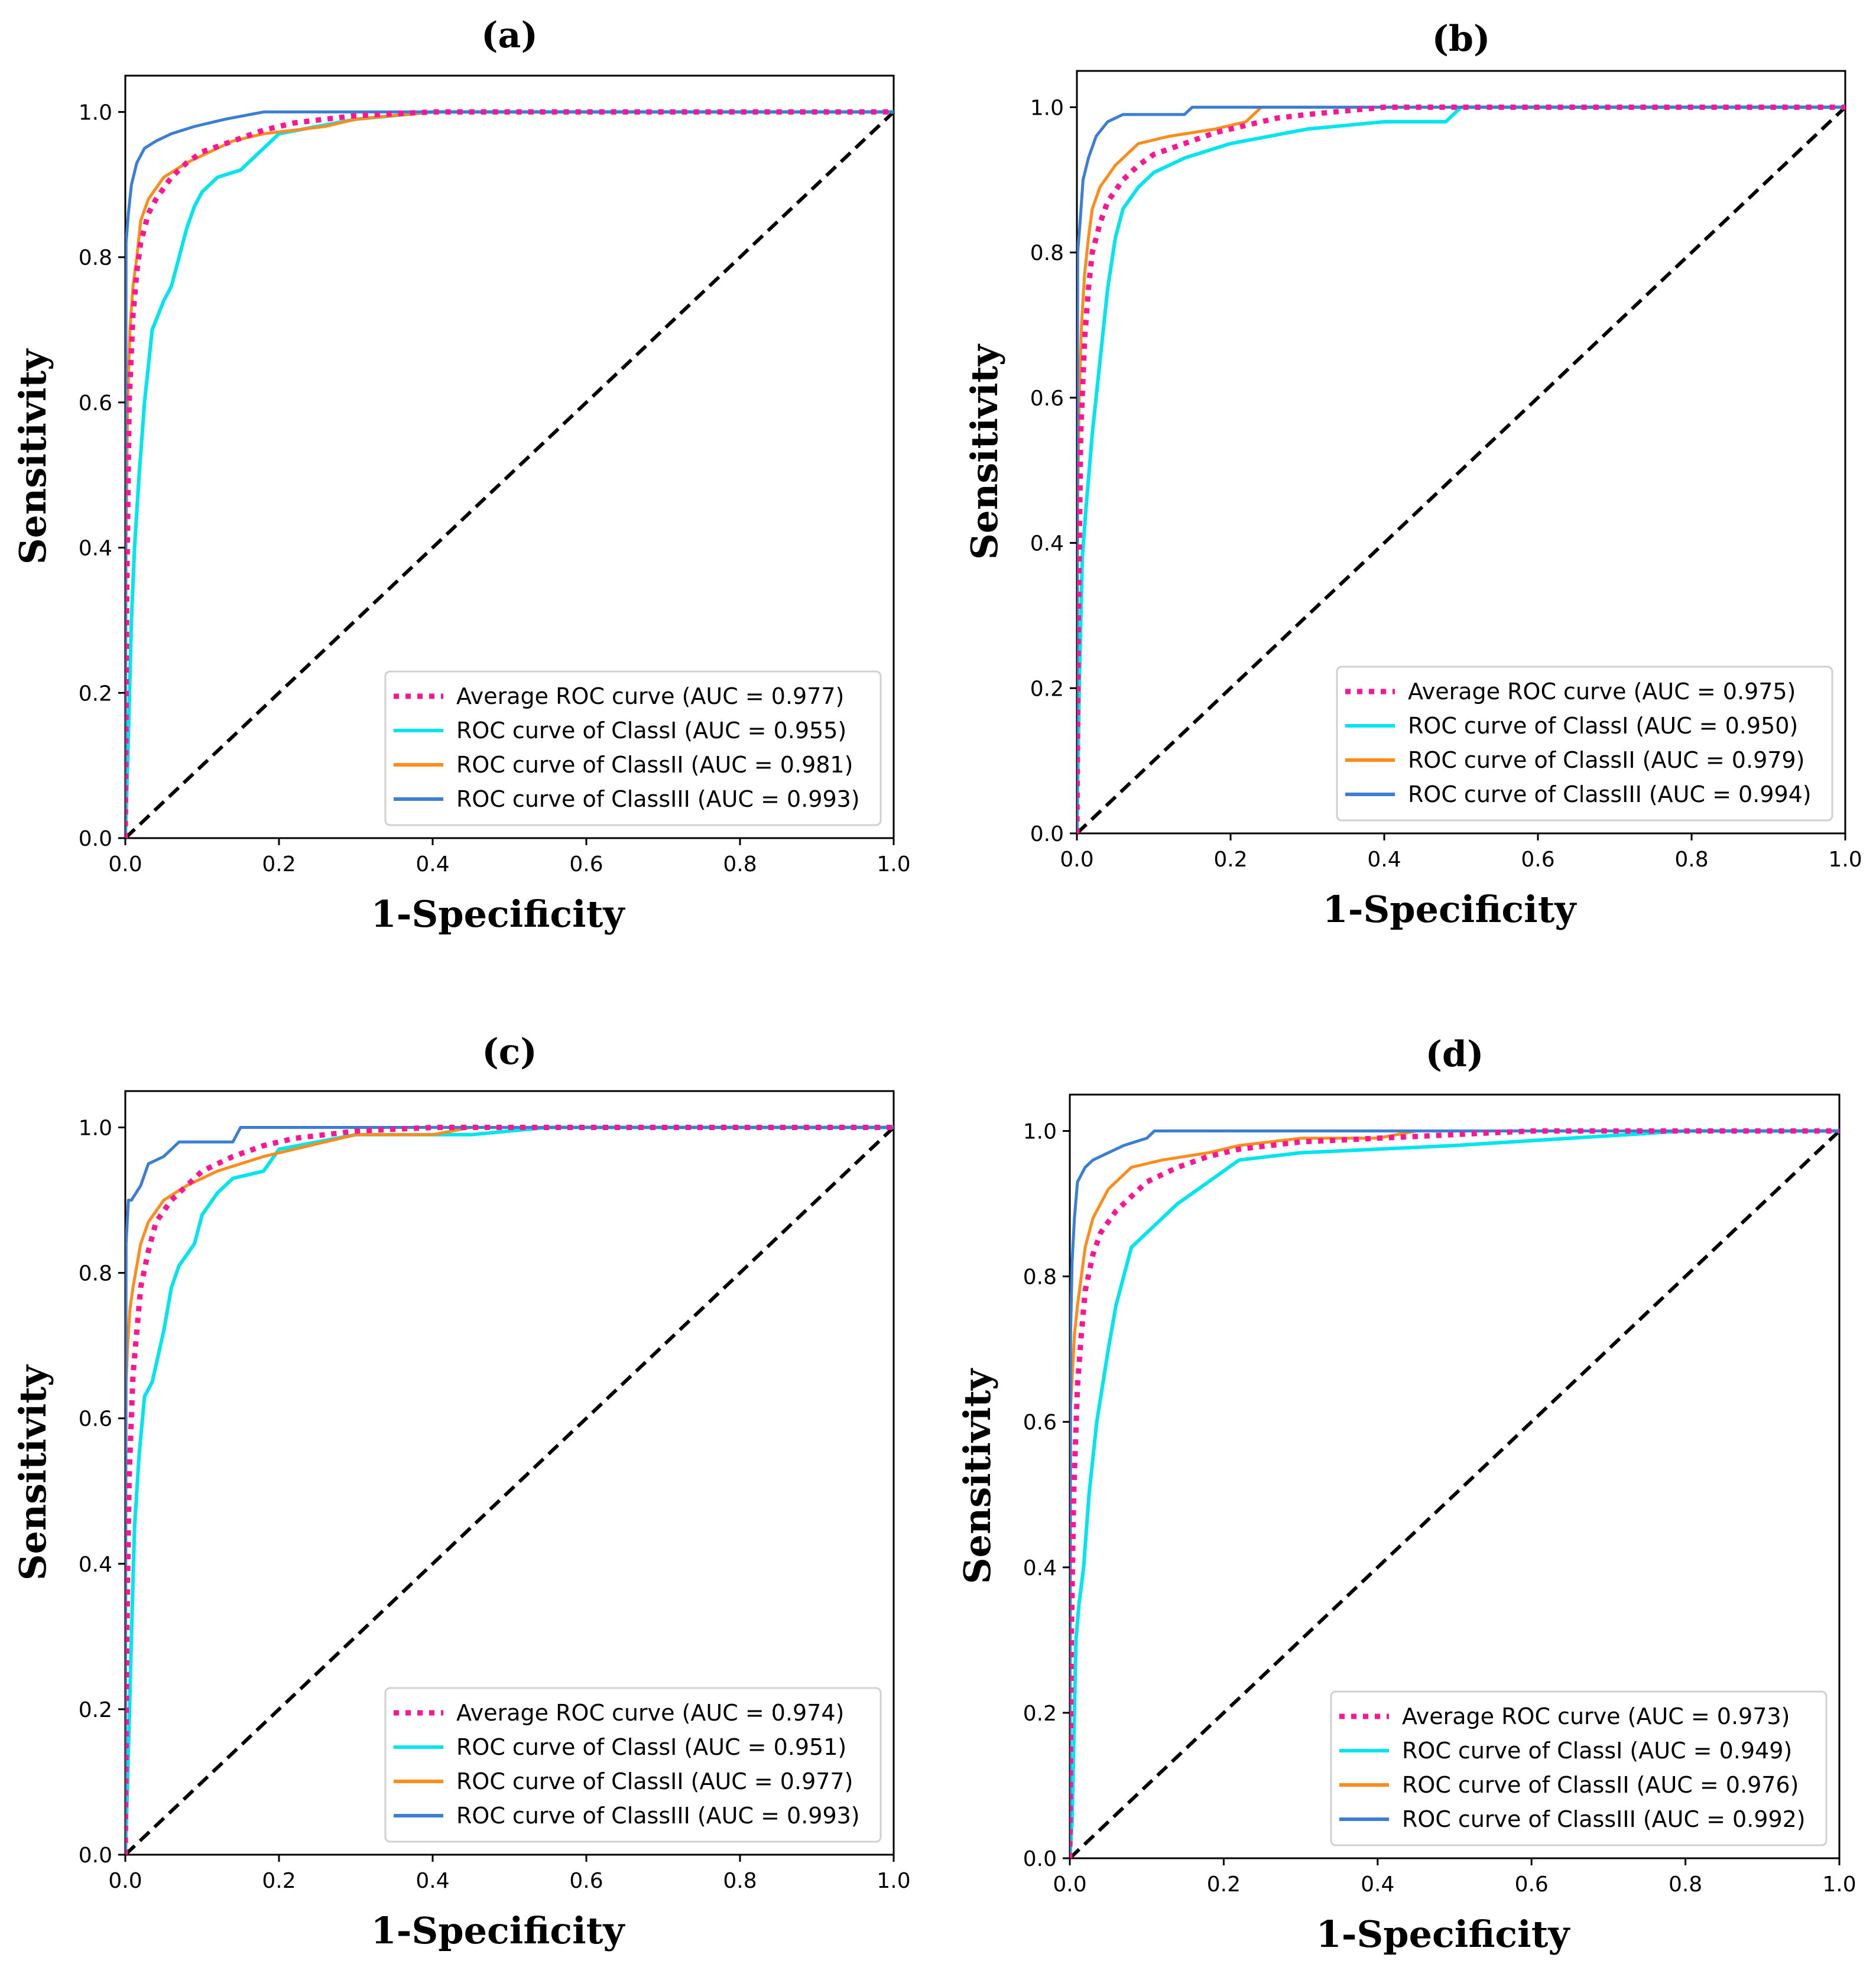 This screenshot has height=1980, width=1876. I want to click on legend-entry: ROC curve of ClassII (AUC = 0.977), so click(654, 1781).